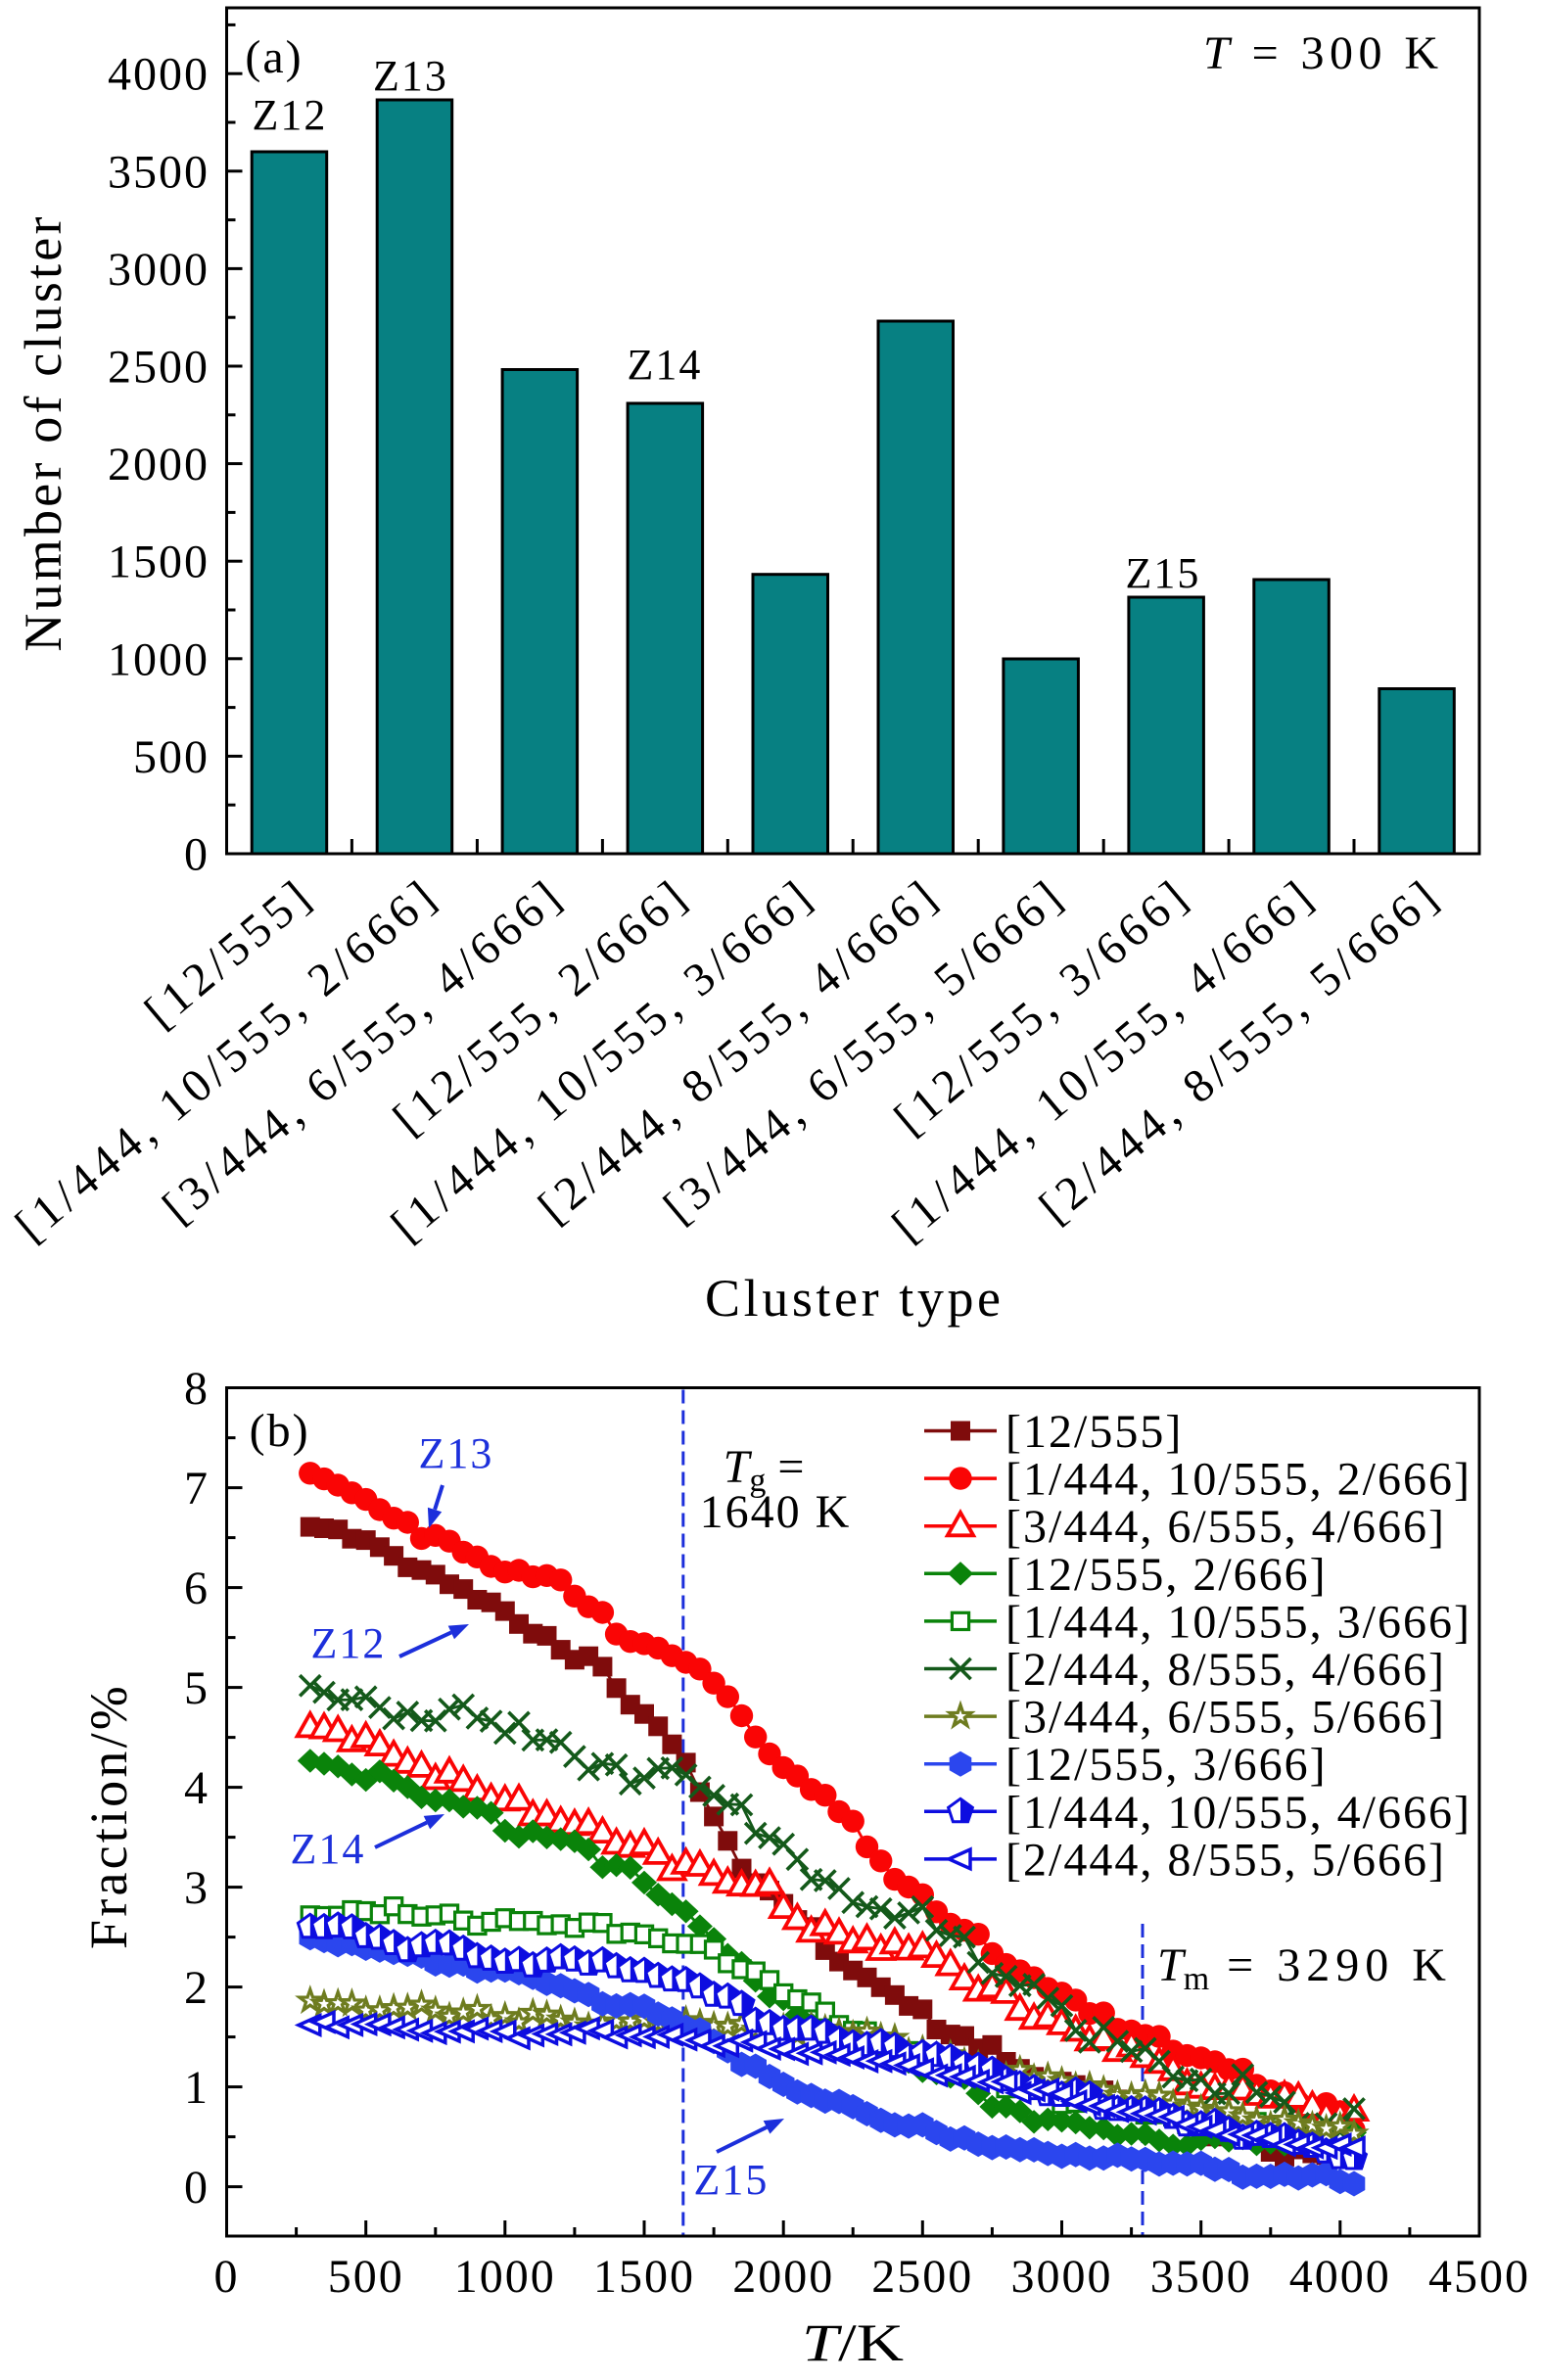 The height and width of the screenshot is (2380, 1542). What do you see at coordinates (197, 1888) in the screenshot?
I see `svg-text: 3` at bounding box center [197, 1888].